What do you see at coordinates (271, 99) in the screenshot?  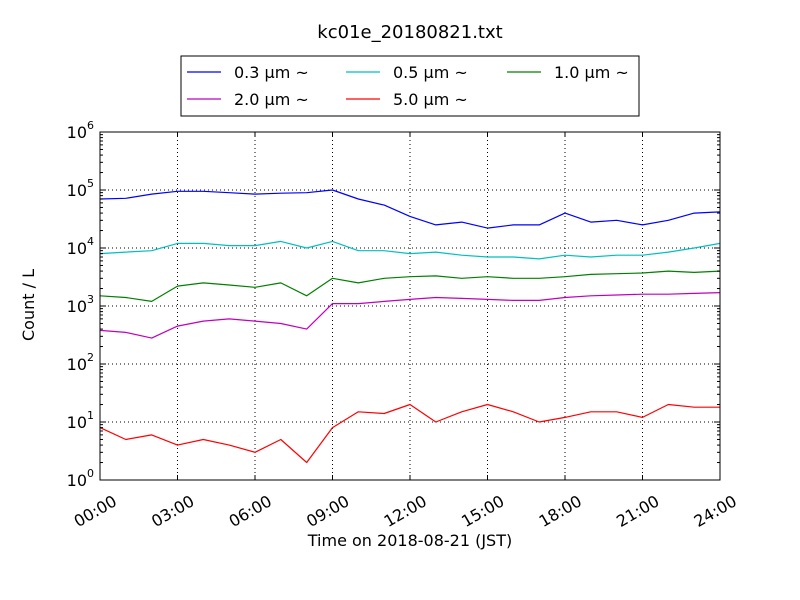 I see `legend-label: 2.0 μm ~` at bounding box center [271, 99].